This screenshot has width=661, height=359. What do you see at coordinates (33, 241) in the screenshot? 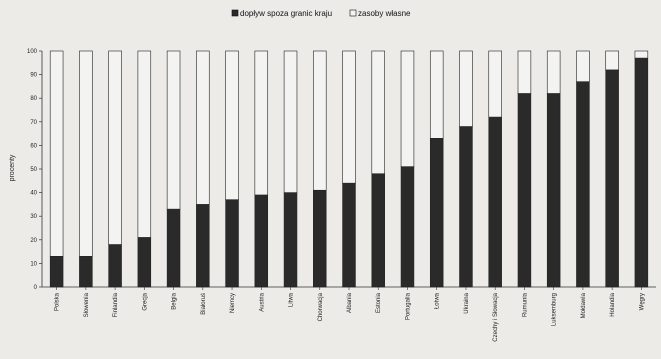
I see `y-tick-label: 20` at bounding box center [33, 241].